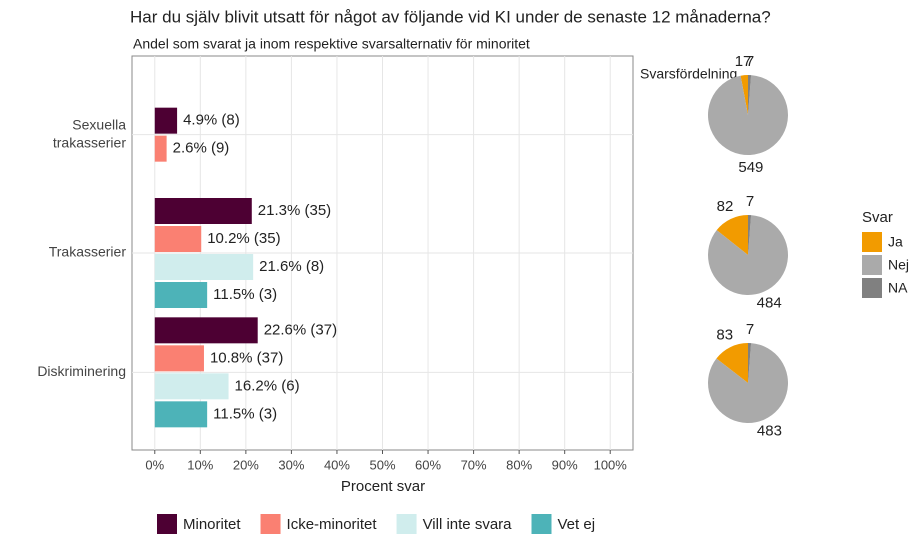 The height and width of the screenshot is (536, 921). I want to click on legend-title: Svar, so click(877, 217).